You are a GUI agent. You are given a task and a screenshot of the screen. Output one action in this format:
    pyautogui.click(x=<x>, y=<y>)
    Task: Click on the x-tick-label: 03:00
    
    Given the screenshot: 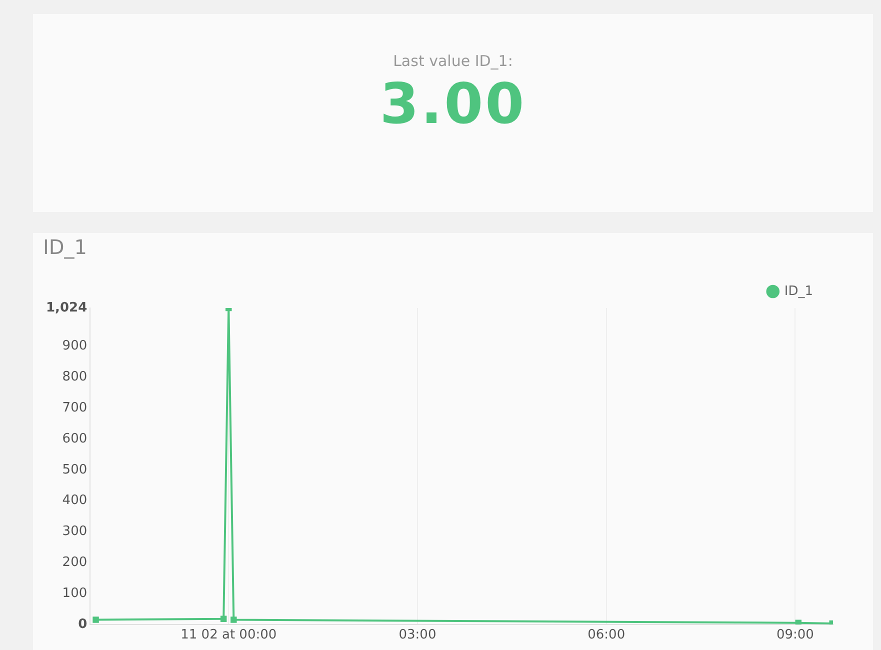 What is the action you would take?
    pyautogui.click(x=417, y=635)
    